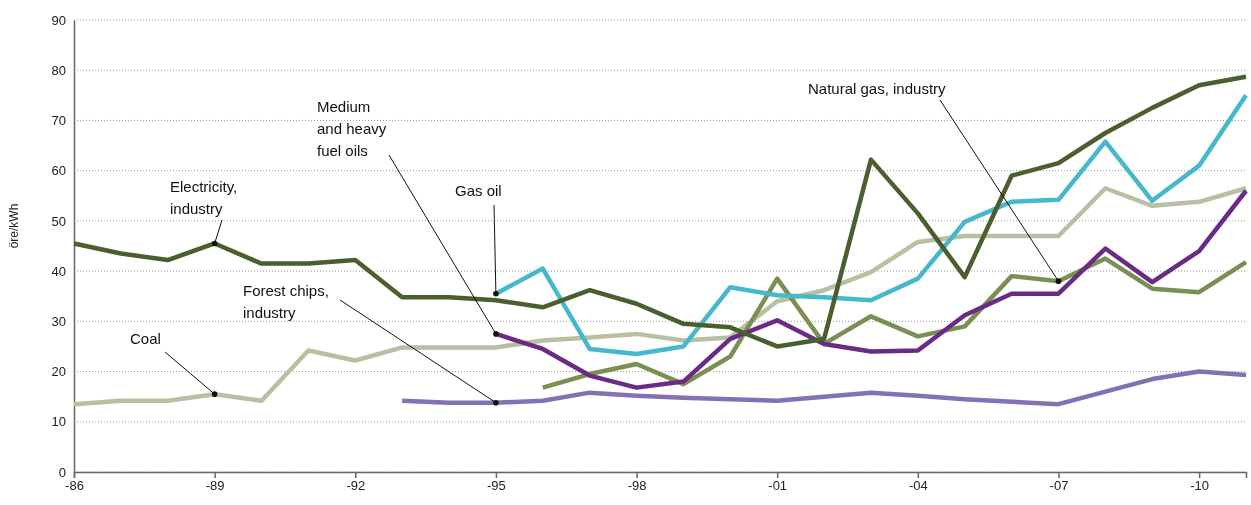 This screenshot has width=1251, height=505. I want to click on y-tick-label: 50, so click(58, 221).